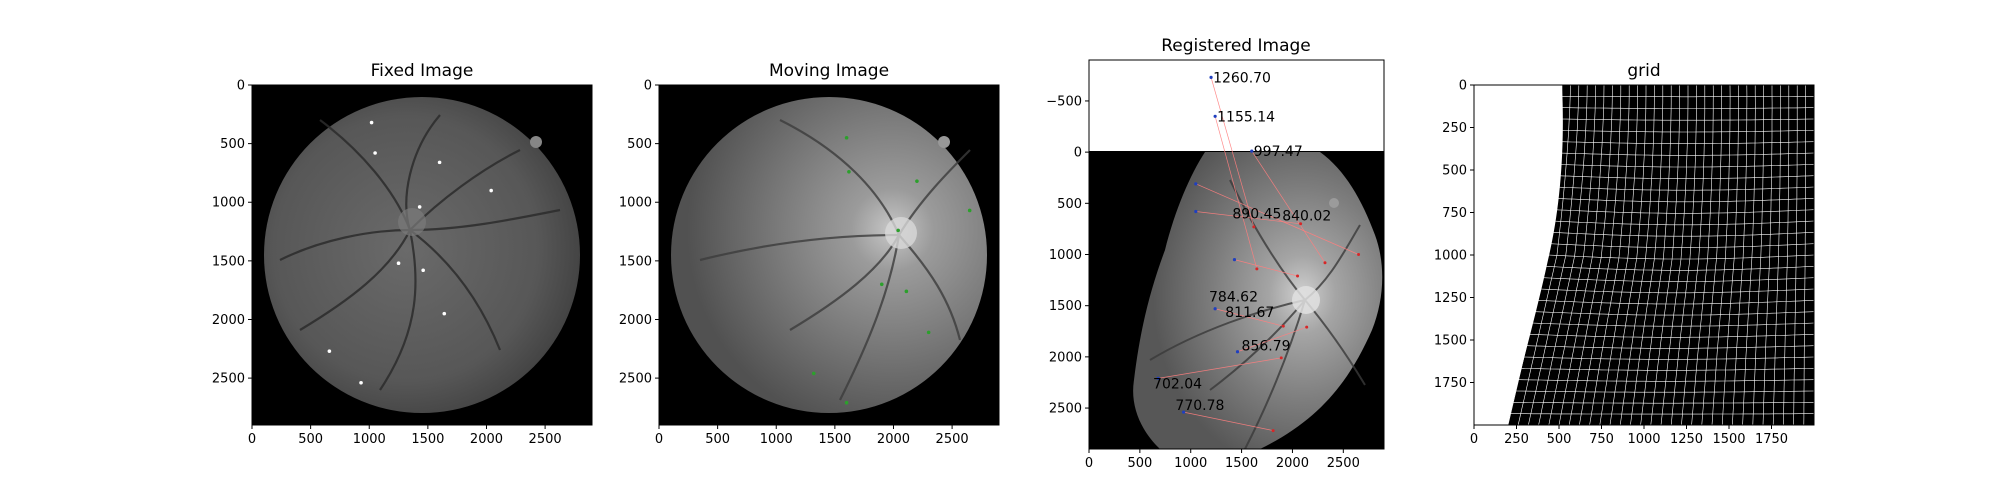 The width and height of the screenshot is (2000, 500). What do you see at coordinates (1450, 298) in the screenshot?
I see `y-tick-label: 1250` at bounding box center [1450, 298].